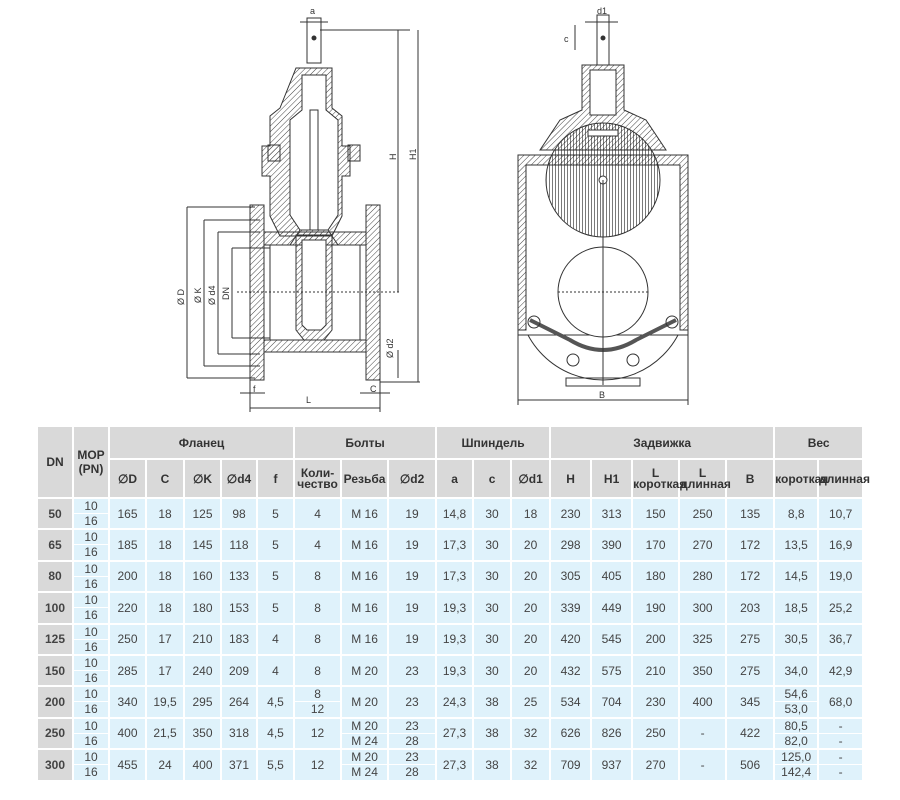  I want to click on header-mop-label: МОР, so click(91, 455).